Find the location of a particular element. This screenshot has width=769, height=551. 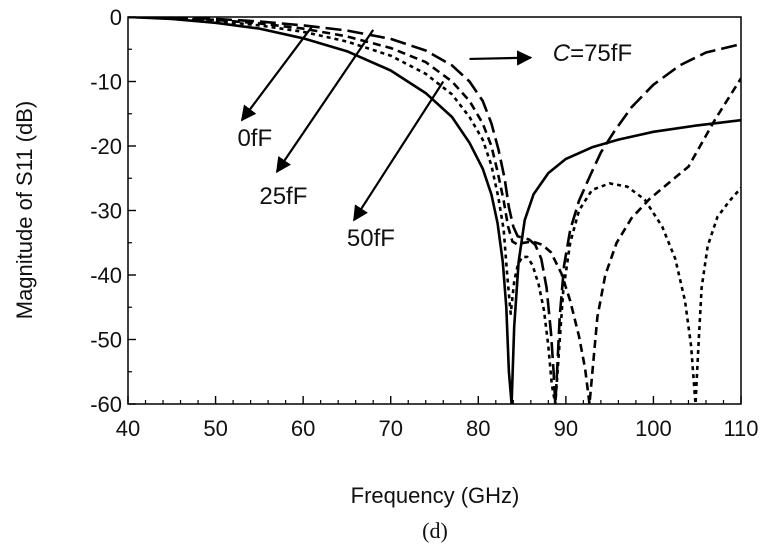

x-tick-label: 40 is located at coordinates (128, 428).